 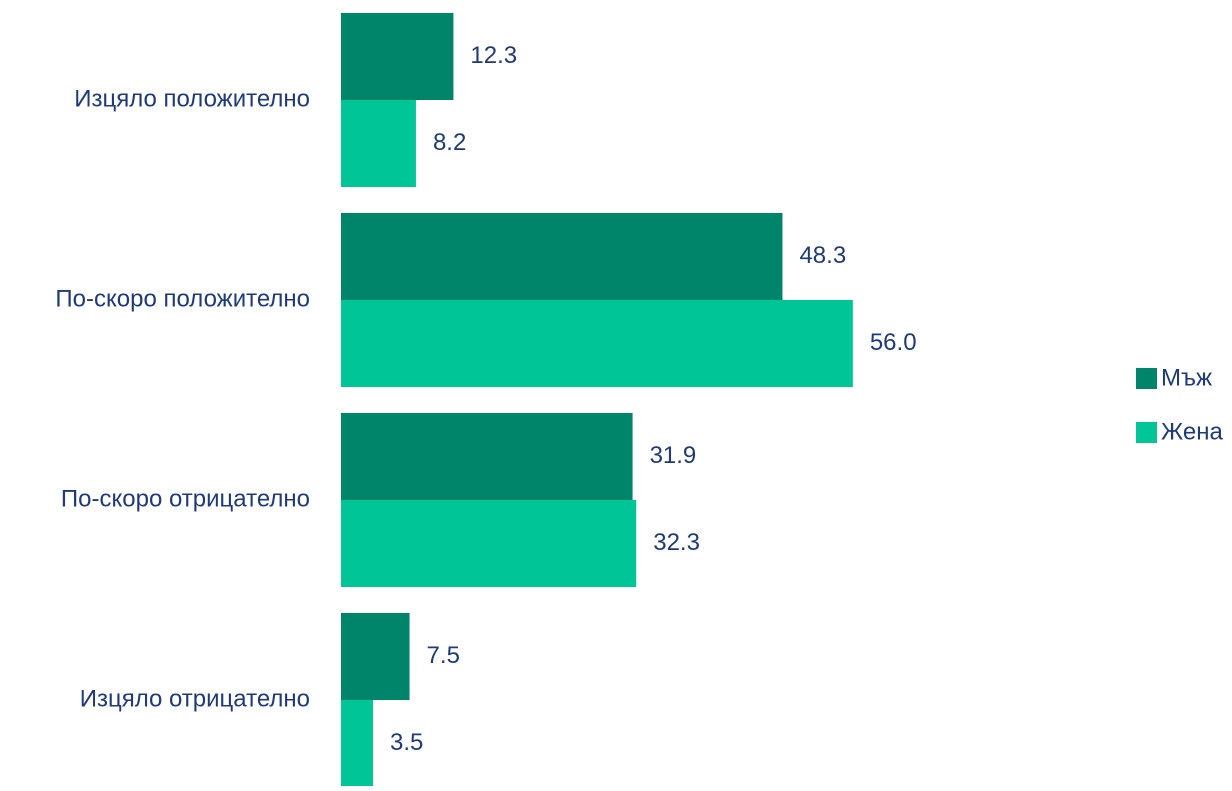 What do you see at coordinates (449, 142) in the screenshot?
I see `value-label: 8.2` at bounding box center [449, 142].